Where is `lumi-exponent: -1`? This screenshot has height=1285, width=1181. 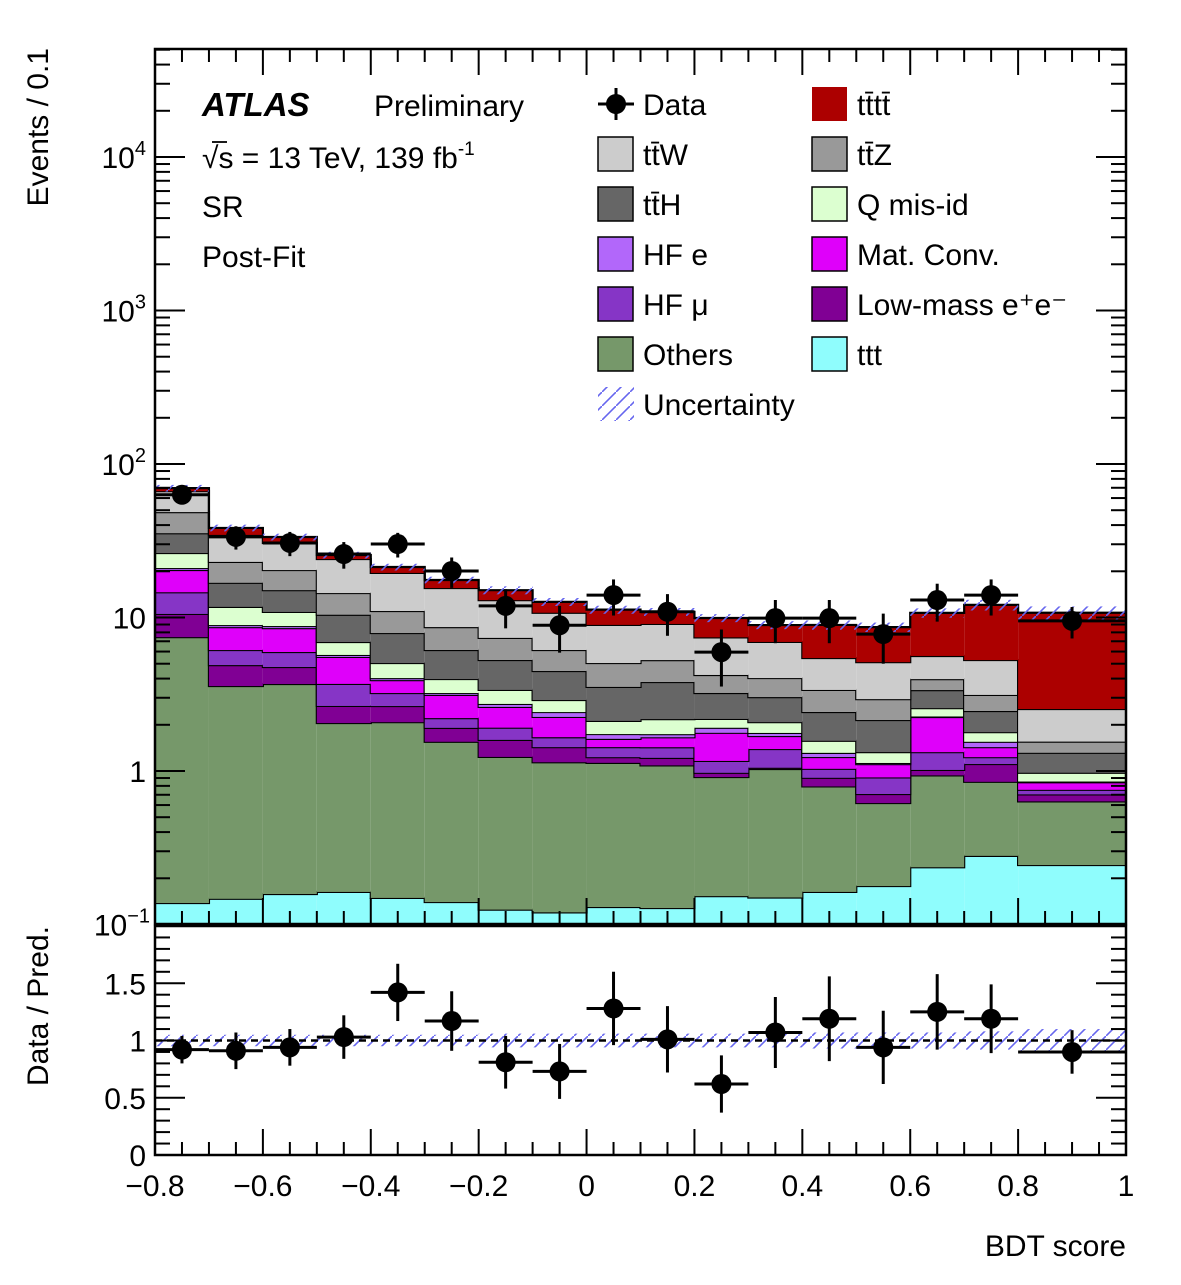
lumi-exponent: -1 is located at coordinates (466, 149).